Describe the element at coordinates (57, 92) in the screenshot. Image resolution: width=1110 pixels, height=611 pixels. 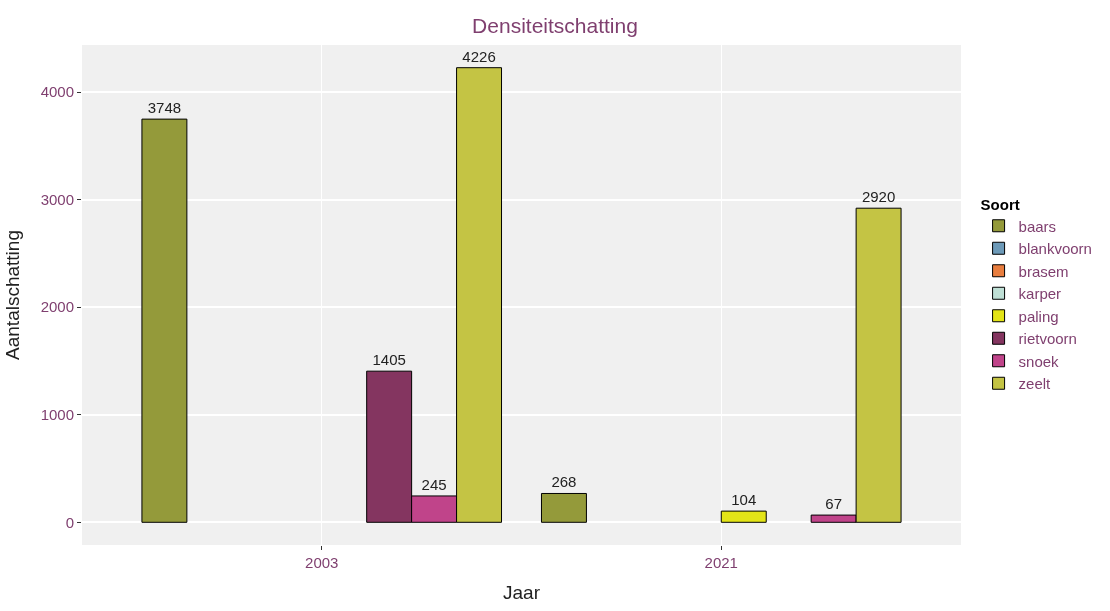
I see `y-tick-label: 4000` at that location.